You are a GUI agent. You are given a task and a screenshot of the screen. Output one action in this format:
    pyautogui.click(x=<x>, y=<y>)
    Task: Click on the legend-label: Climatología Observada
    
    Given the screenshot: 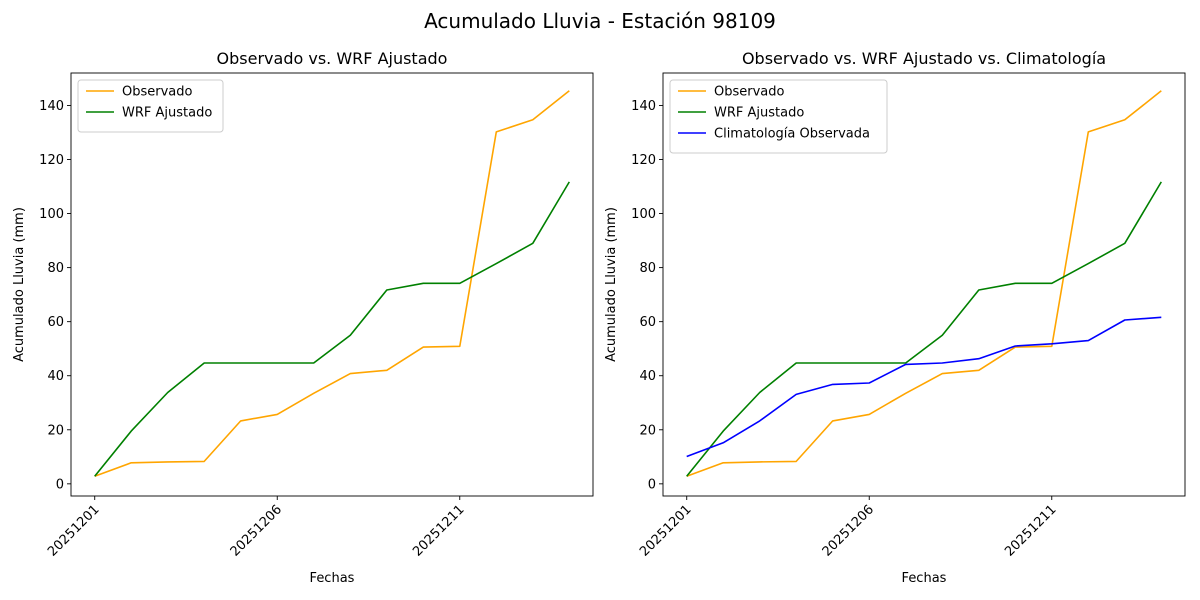 What is the action you would take?
    pyautogui.click(x=792, y=134)
    